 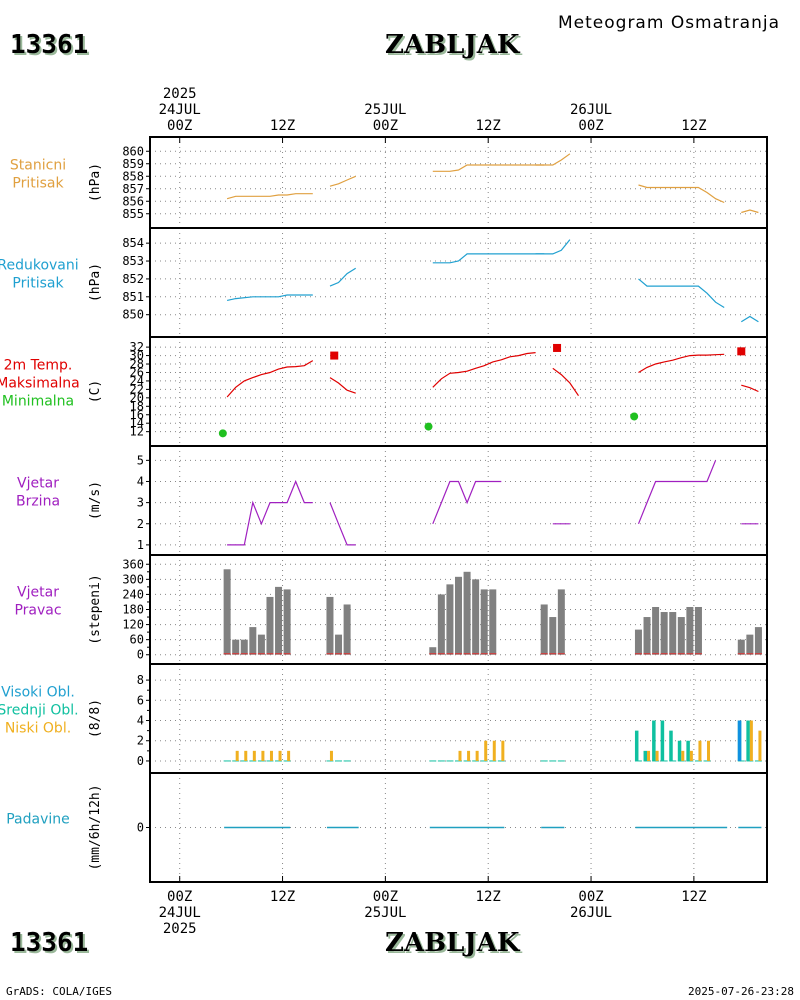 I want to click on y-tick-label: 853, so click(x=133, y=261).